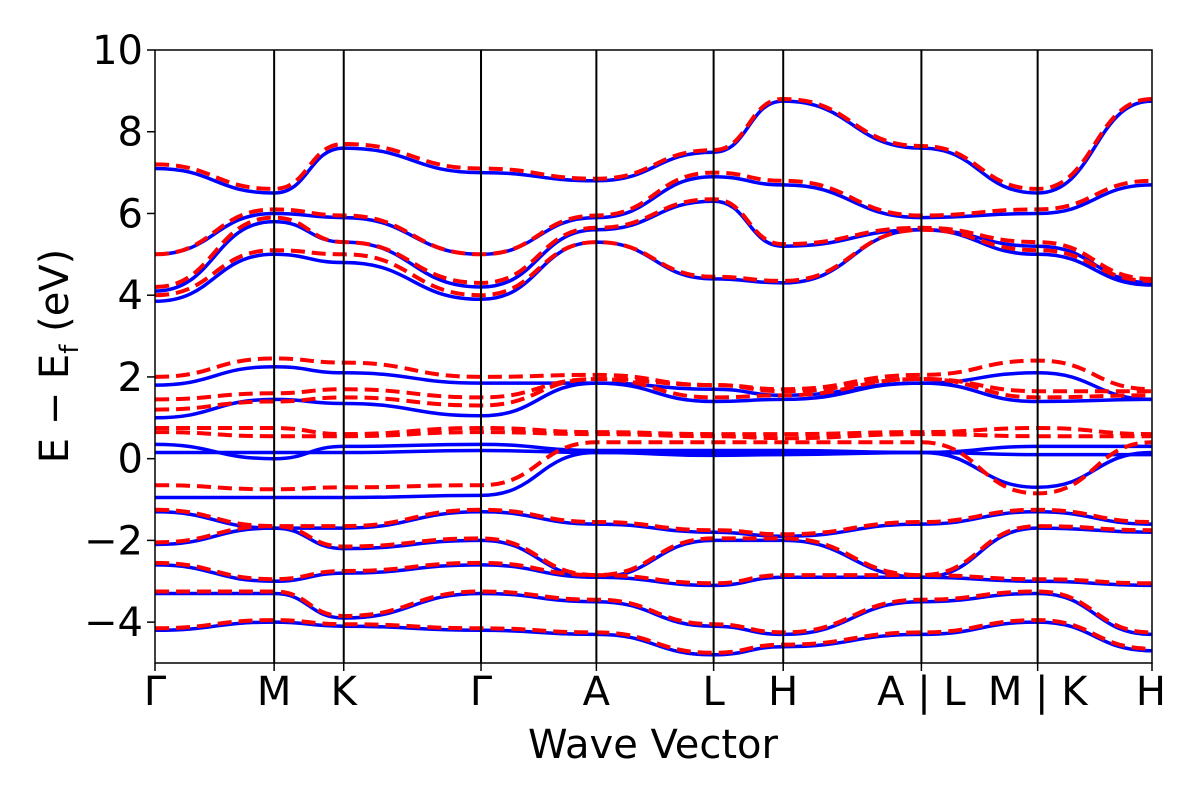 The height and width of the screenshot is (800, 1200). Describe the element at coordinates (921, 692) in the screenshot. I see `x-tick-label: A | L` at that location.